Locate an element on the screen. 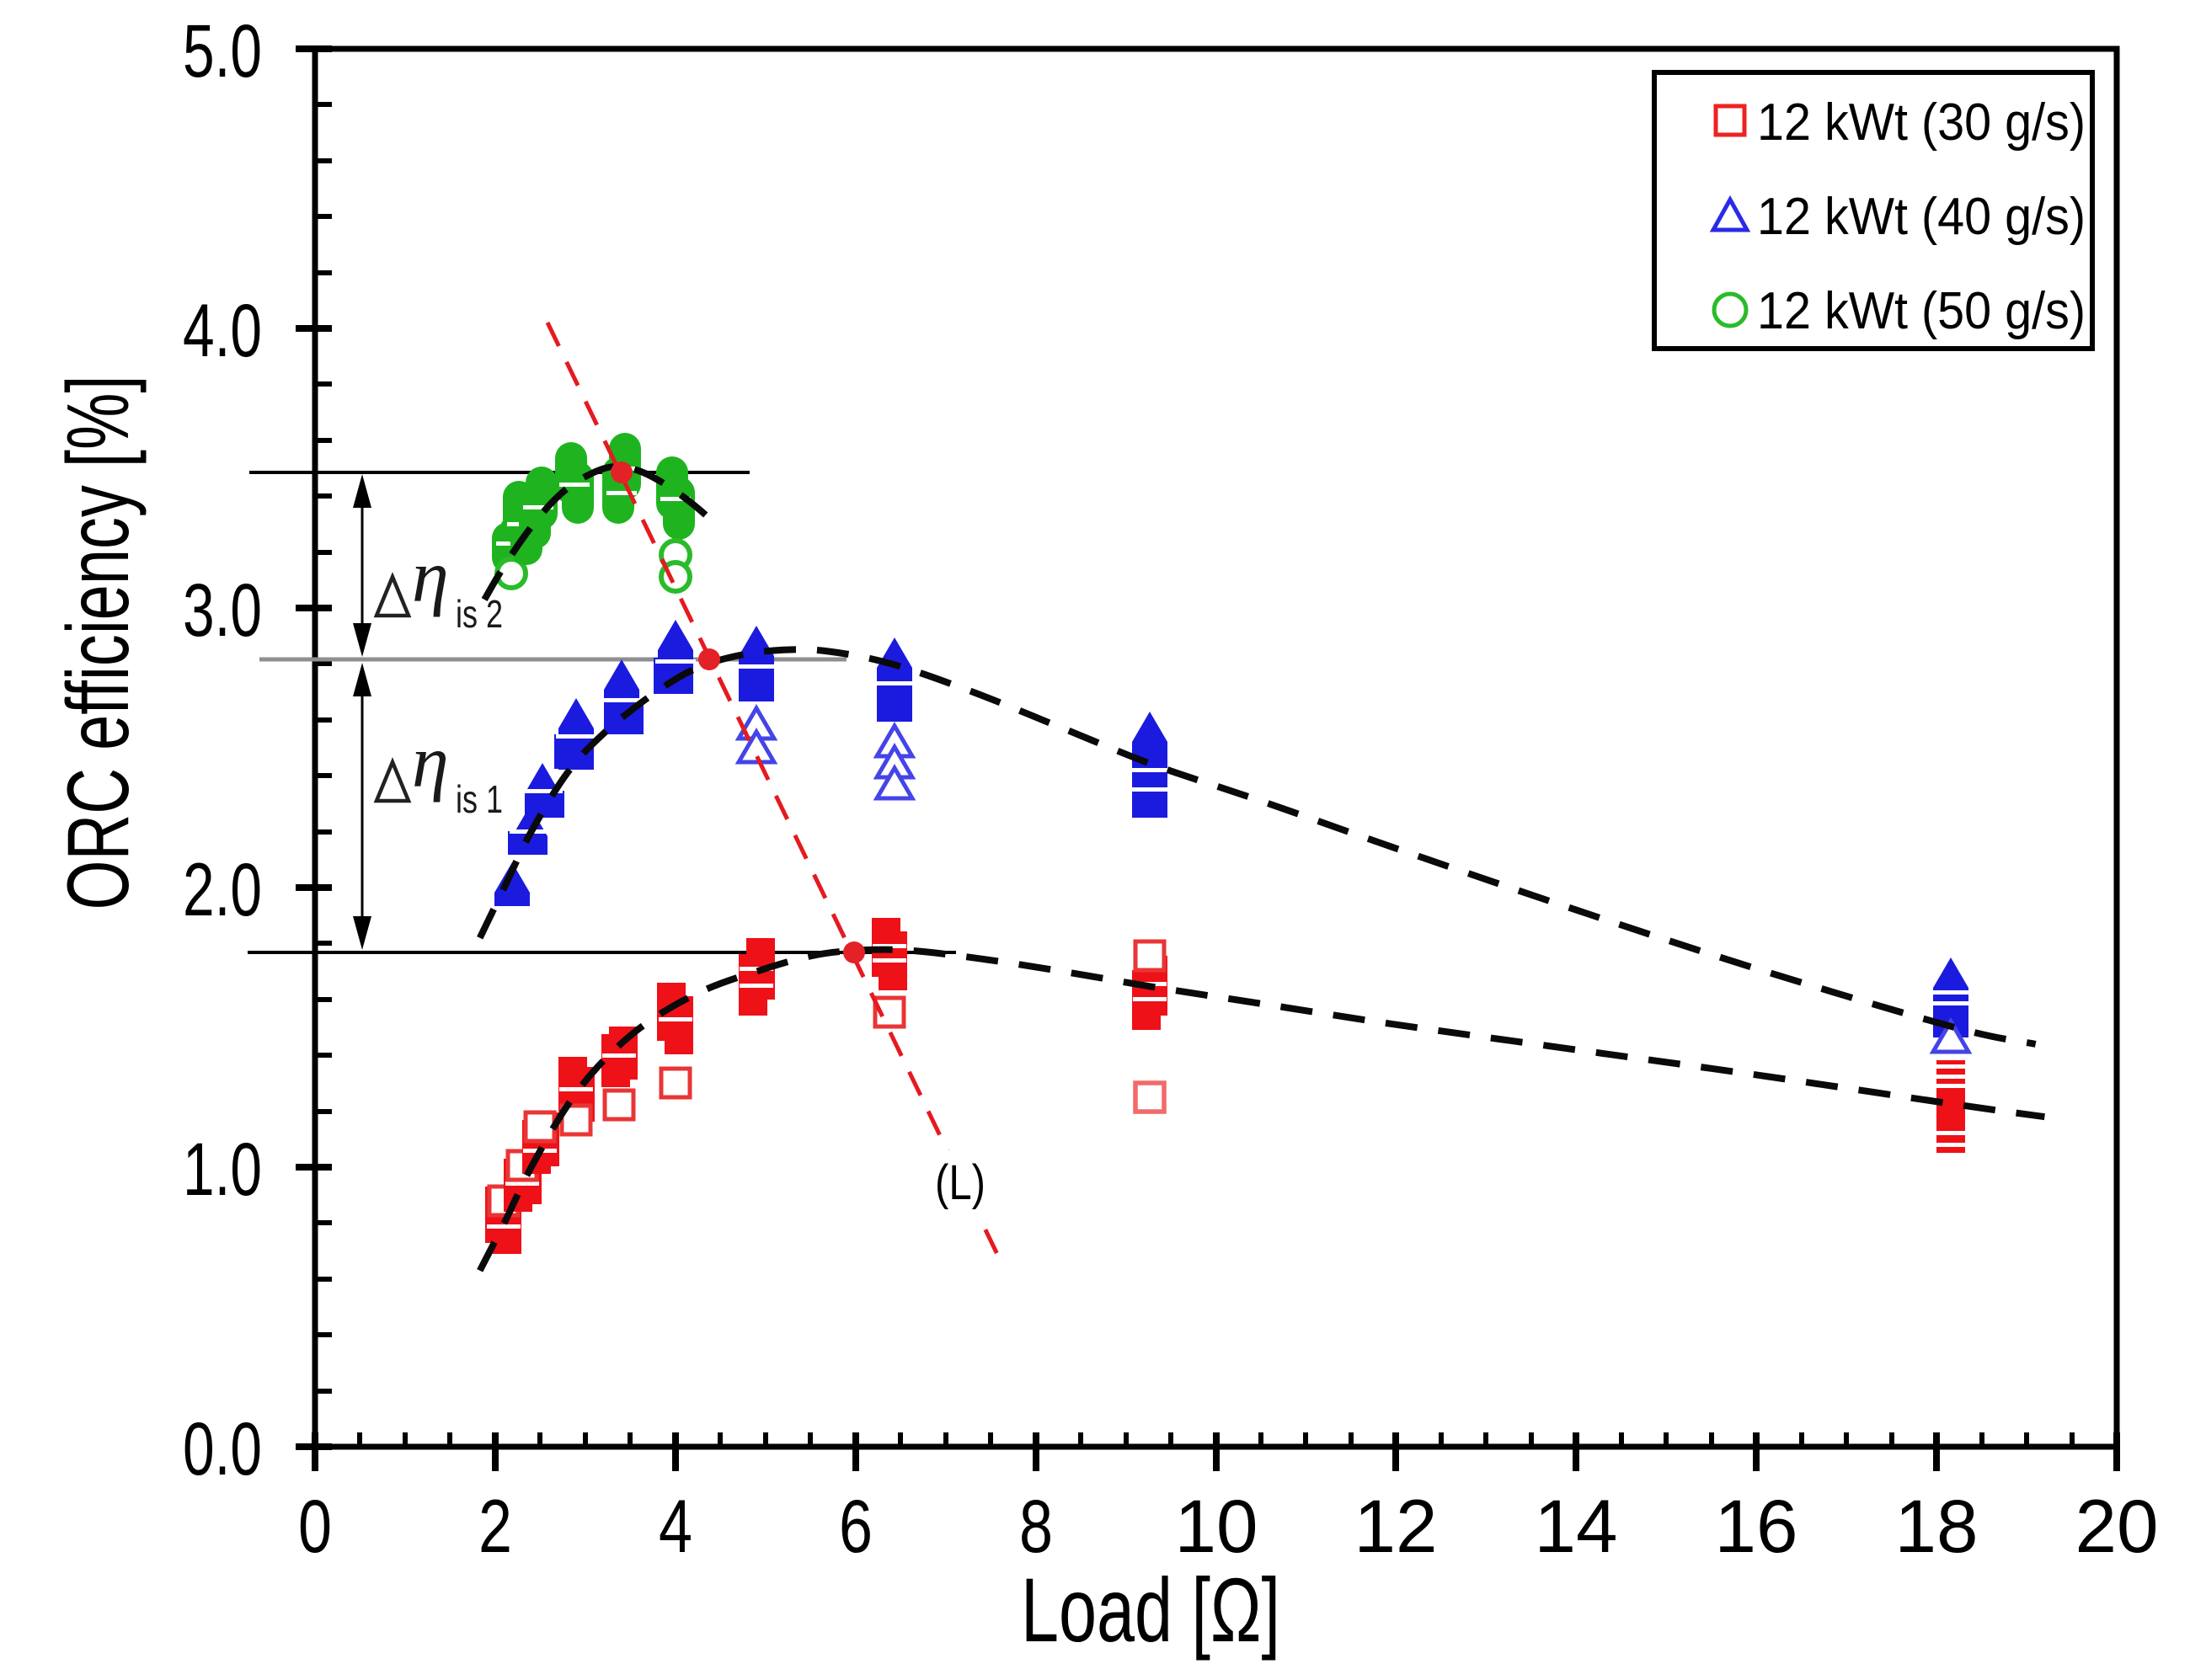  svg-text: 12 kWt (50 g/s) is located at coordinates (1921, 311).